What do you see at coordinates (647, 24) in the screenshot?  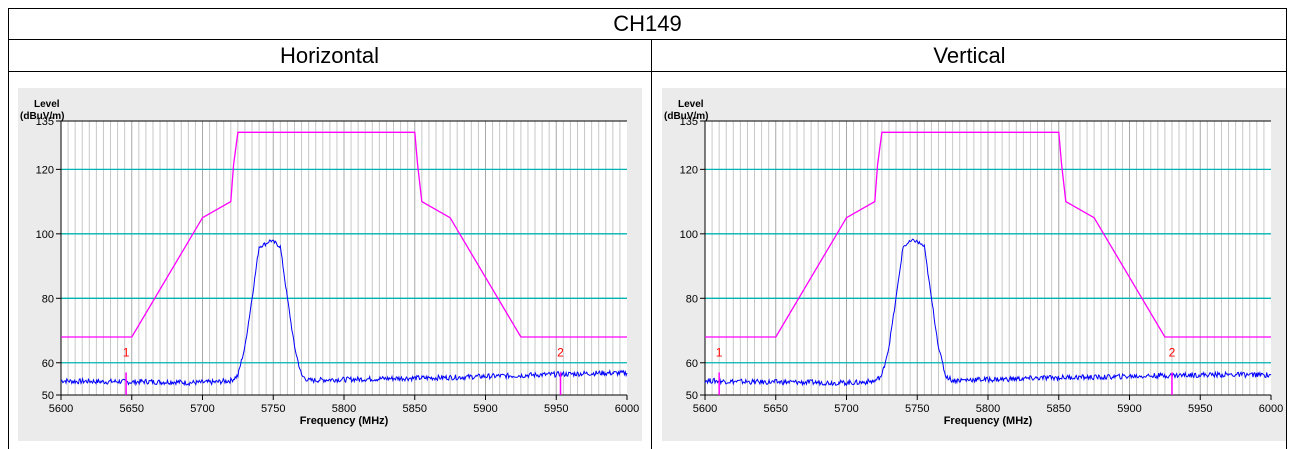 I see `channel-title: CH149` at bounding box center [647, 24].